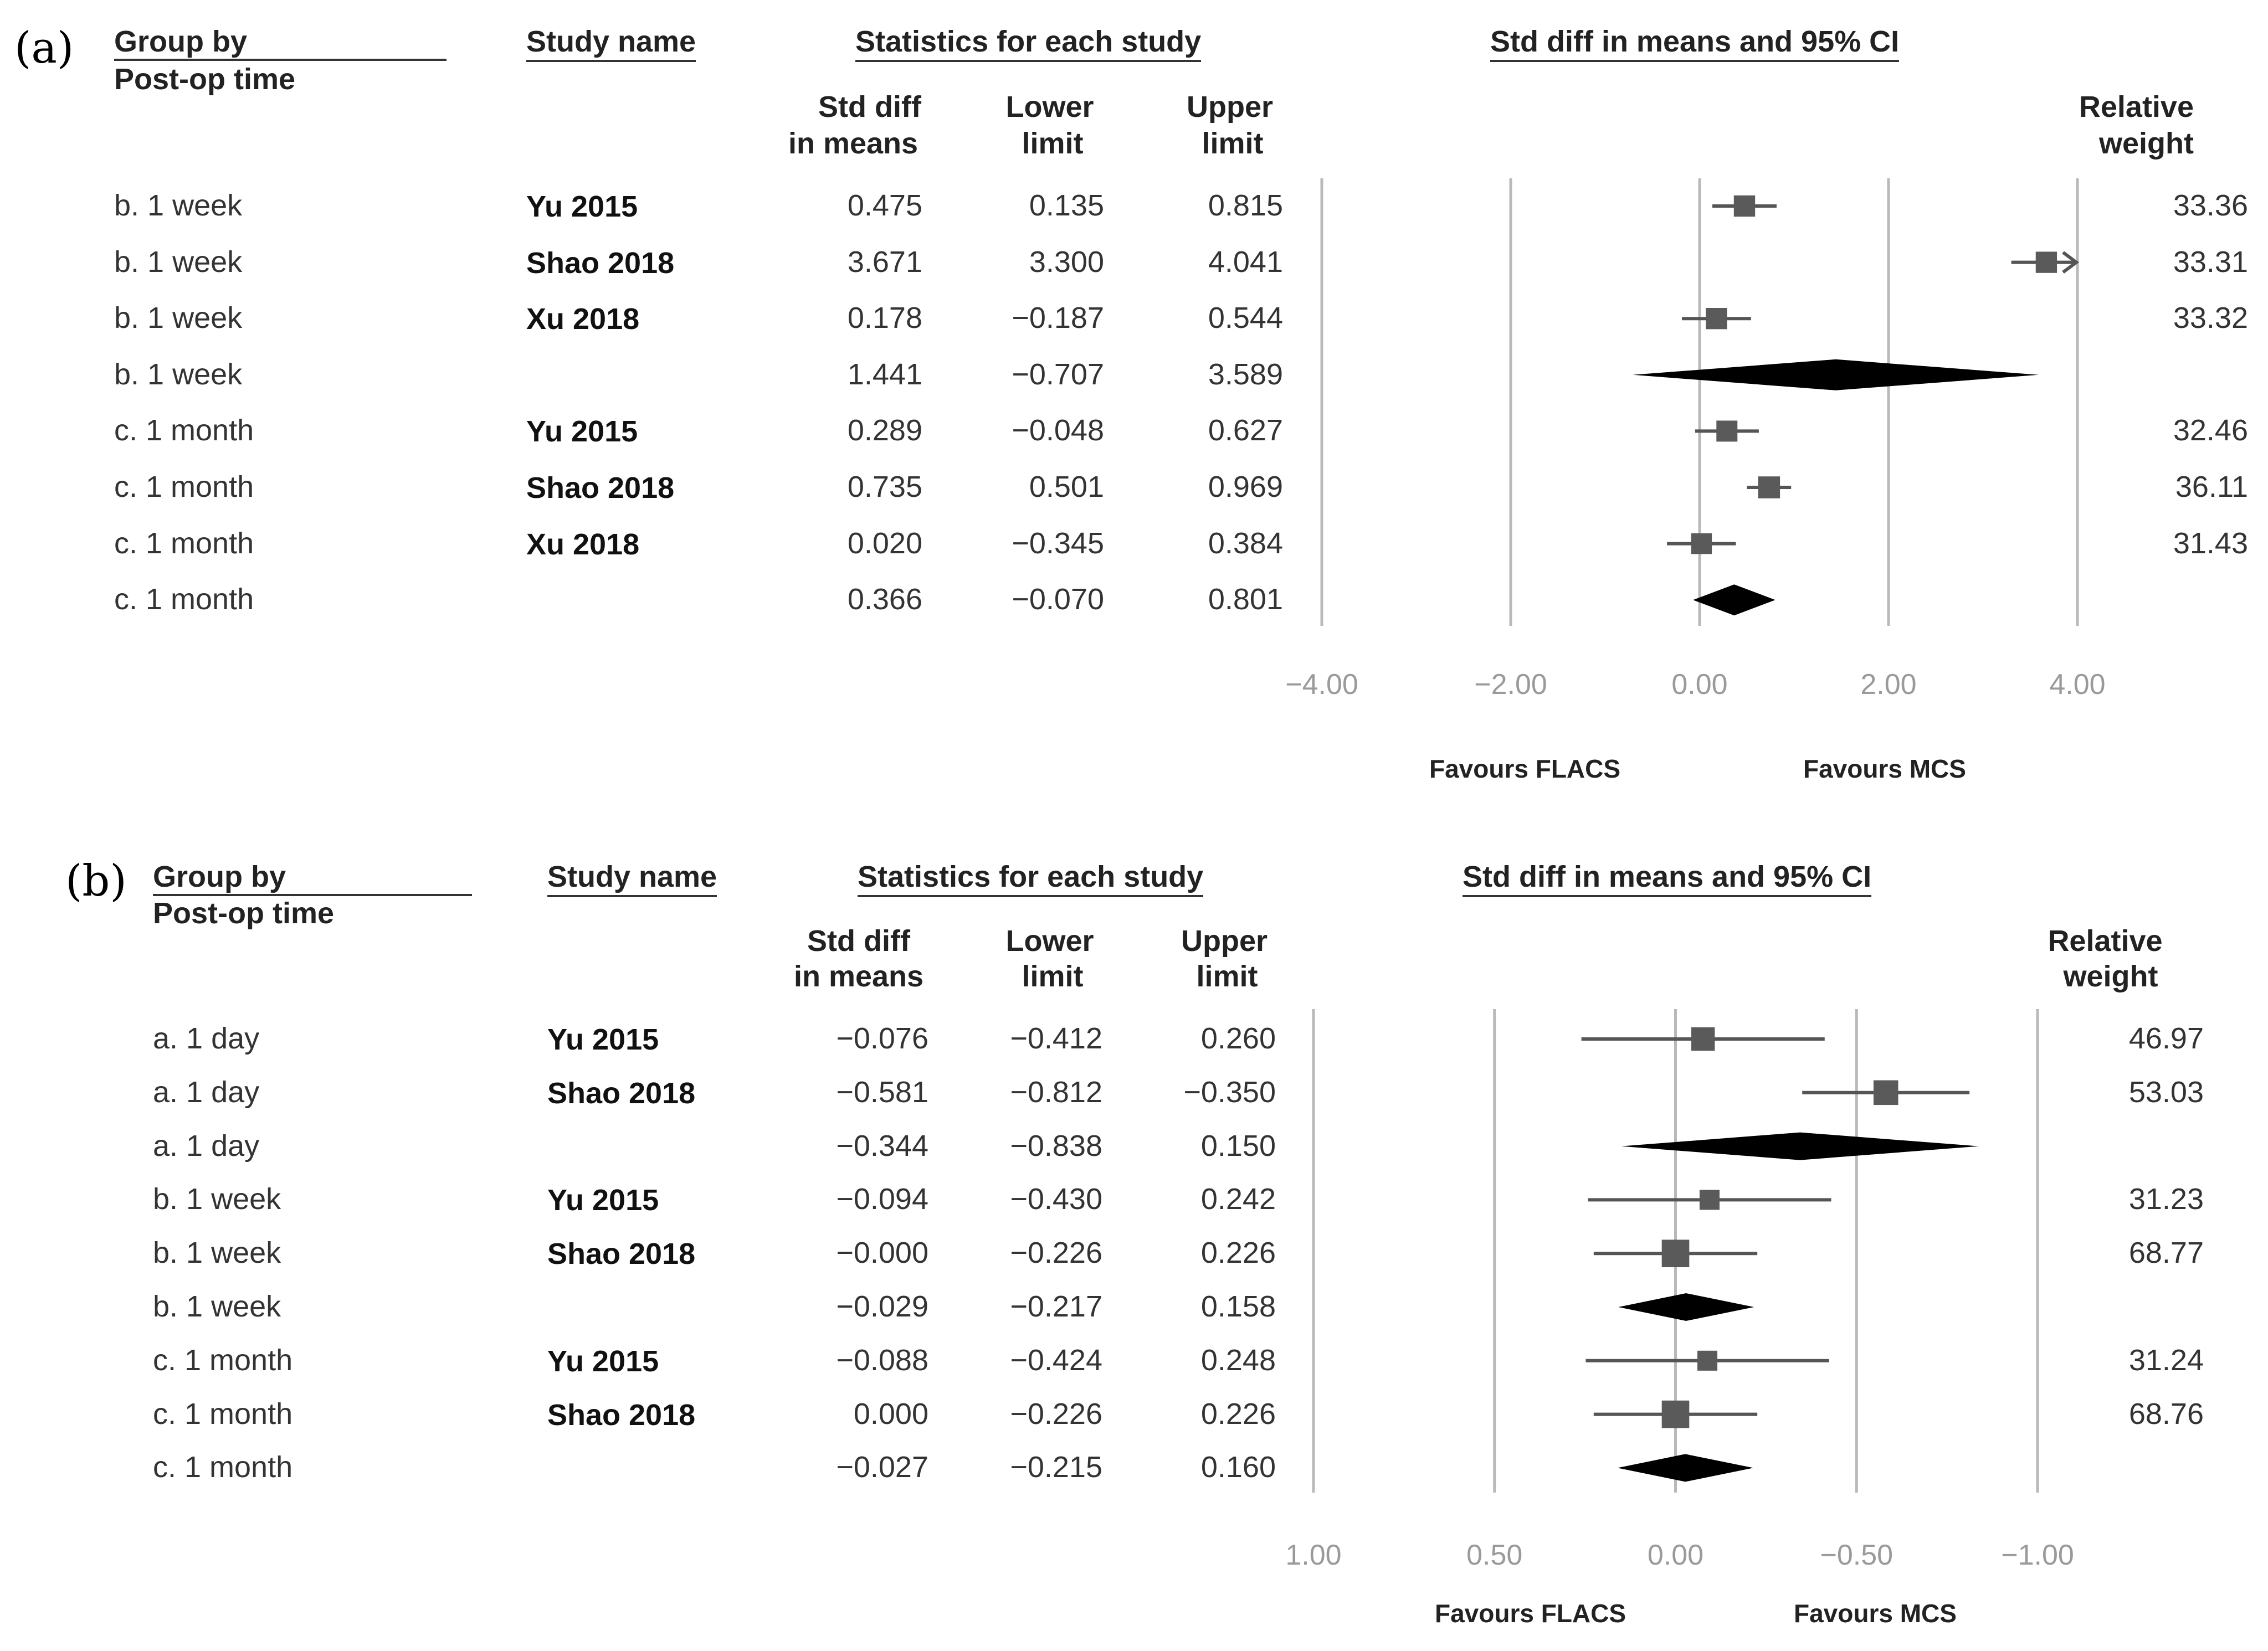 The image size is (2268, 1651). What do you see at coordinates (1056, 1307) in the screenshot?
I see `lower-limit-value: −0.217` at bounding box center [1056, 1307].